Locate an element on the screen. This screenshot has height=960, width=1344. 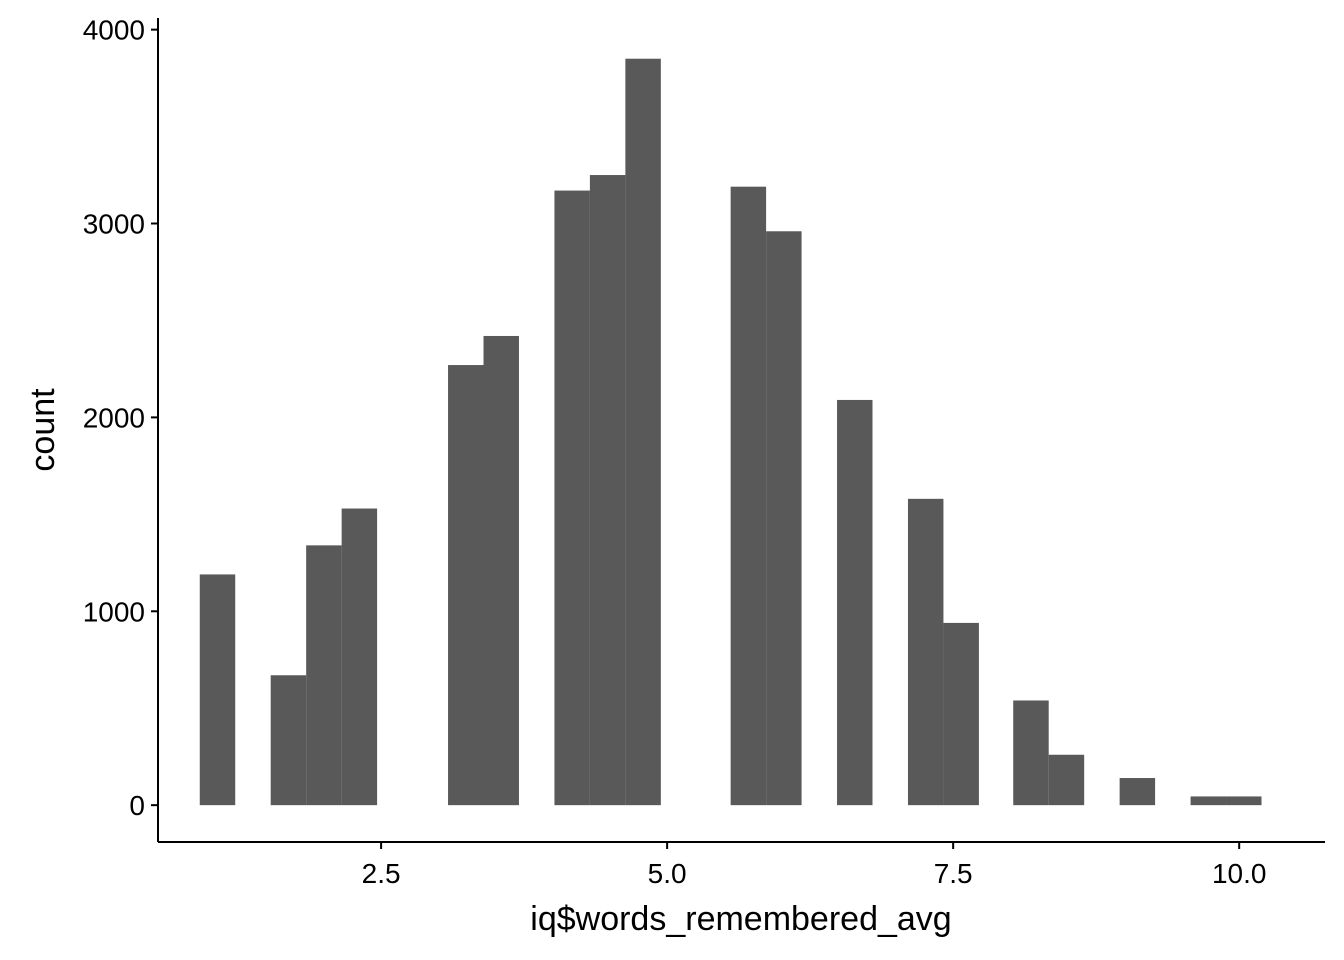
x-tick-label: 5.0 is located at coordinates (667, 873).